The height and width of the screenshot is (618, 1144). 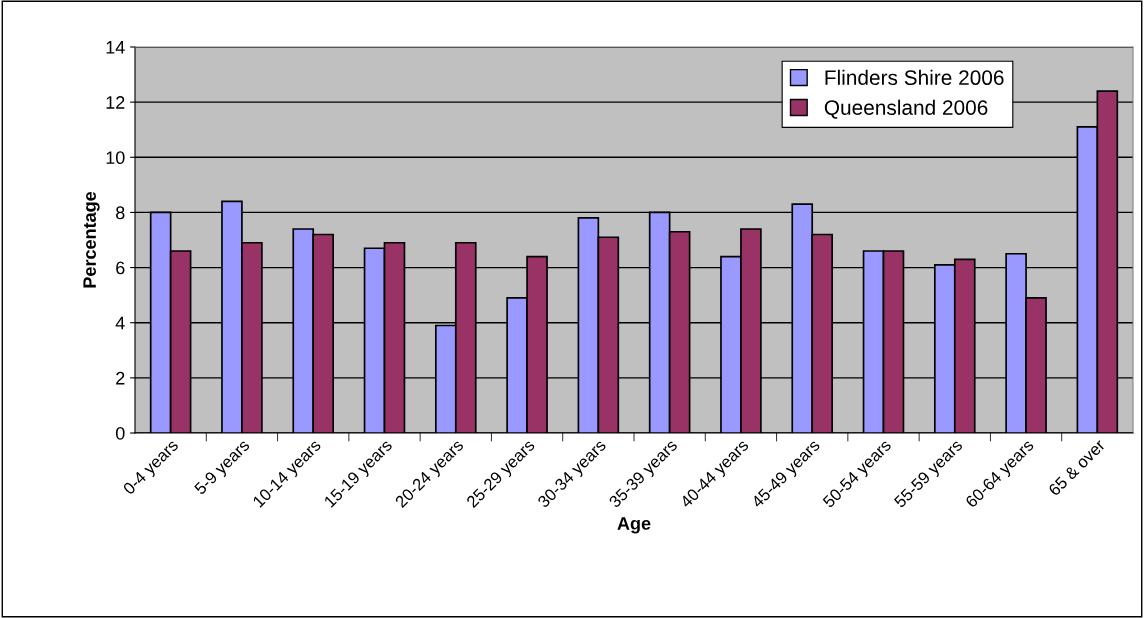 I want to click on y-axis-title: Percentage, so click(x=91, y=239).